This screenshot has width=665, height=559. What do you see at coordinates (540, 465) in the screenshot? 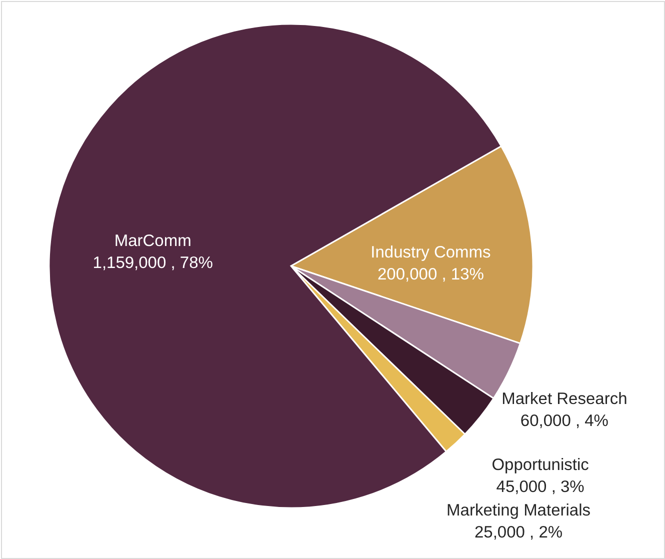
I see `slice-label: Opportunistic` at bounding box center [540, 465].